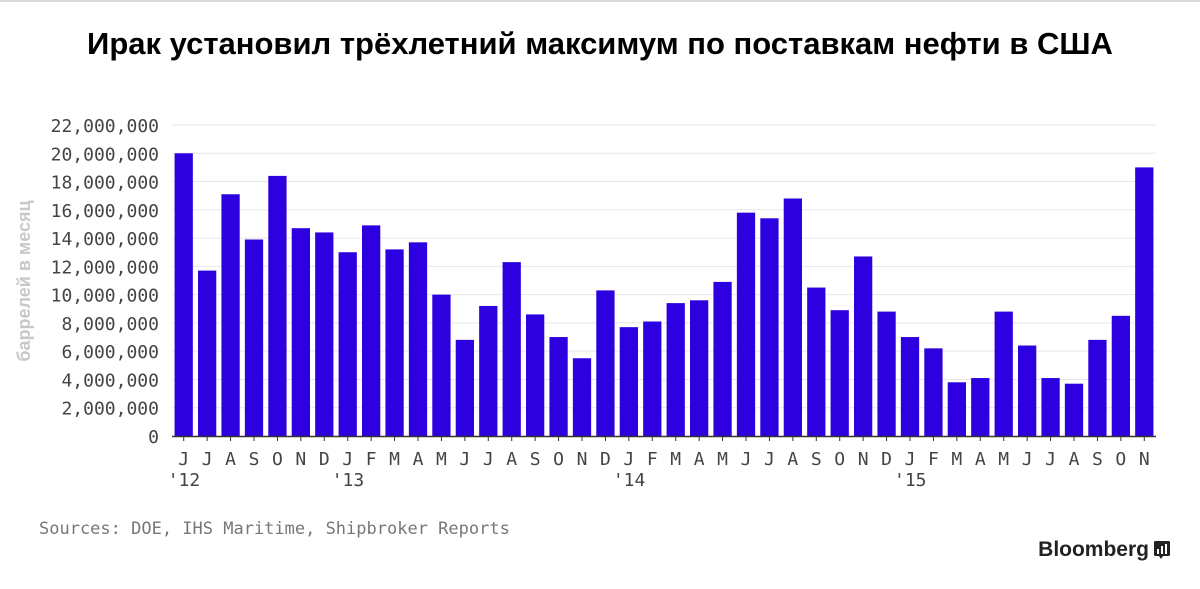  What do you see at coordinates (1162, 550) in the screenshot?
I see `bloomberg-terminal-icon` at bounding box center [1162, 550].